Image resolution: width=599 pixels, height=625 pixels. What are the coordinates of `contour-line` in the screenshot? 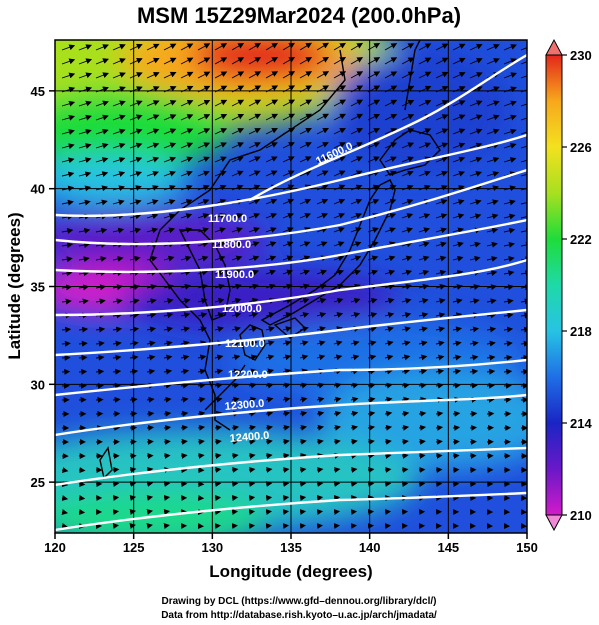 It's located at (291, 246).